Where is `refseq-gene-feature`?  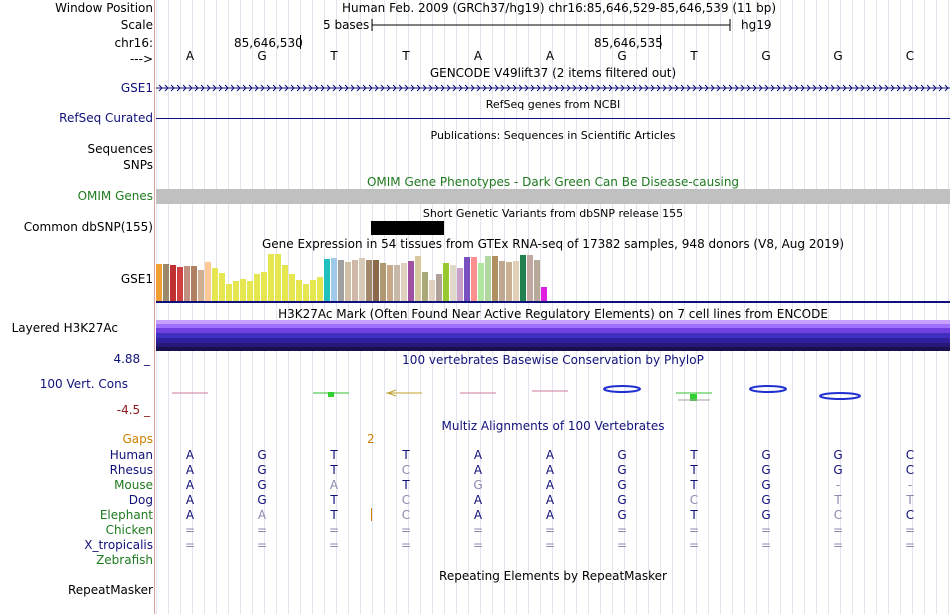
refseq-gene-feature is located at coordinates (553, 118).